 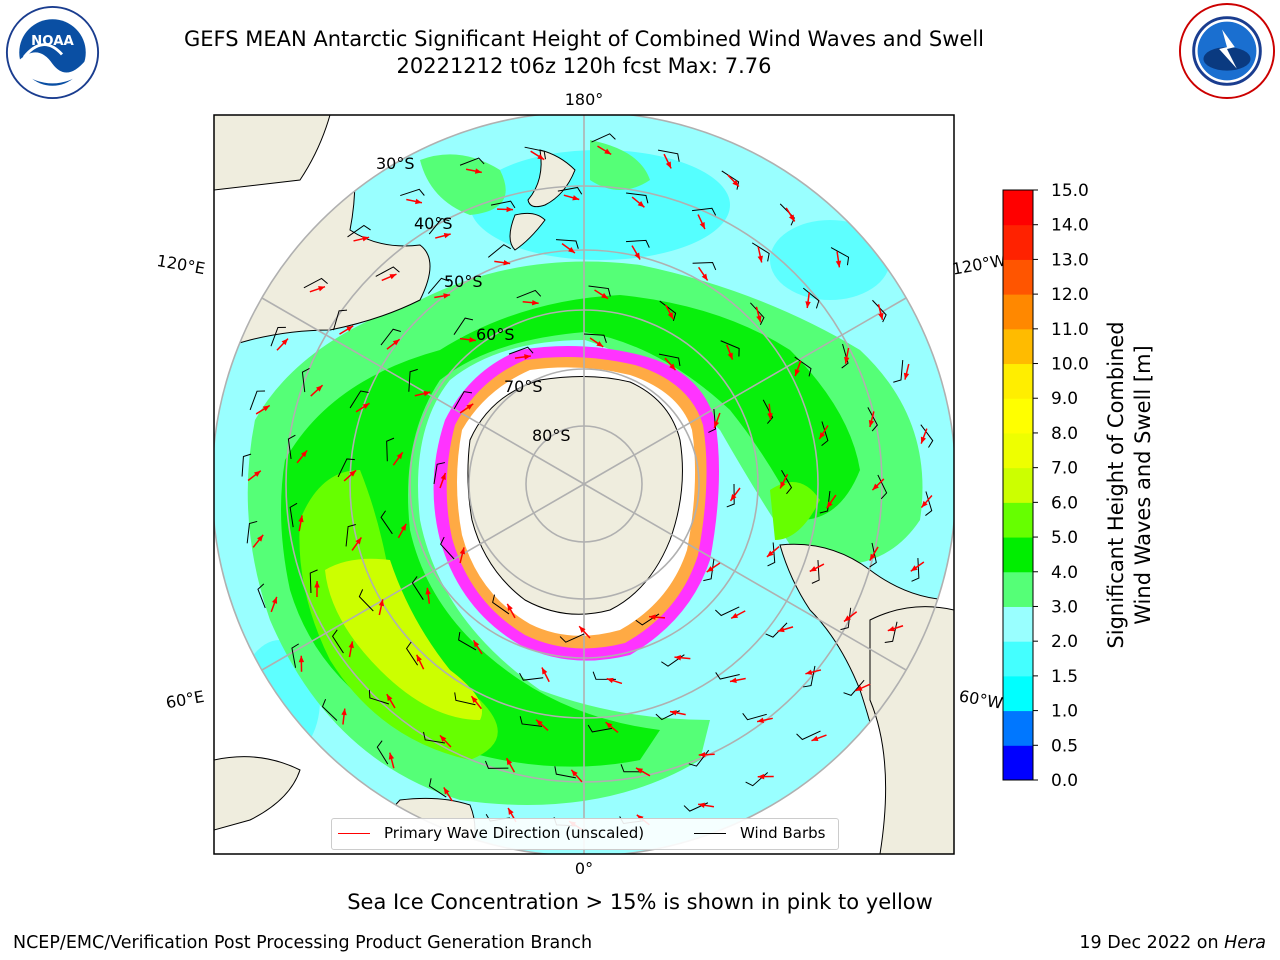 What do you see at coordinates (52, 52) in the screenshot?
I see `noaa-logo-icon: NOAA` at bounding box center [52, 52].